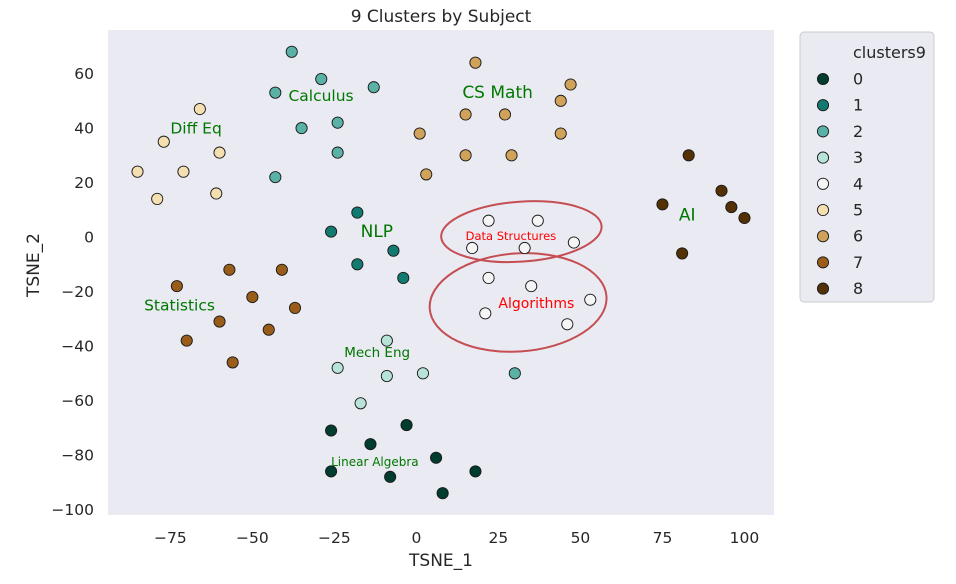 The image size is (956, 584). I want to click on legend-entry-label: 6, so click(858, 236).